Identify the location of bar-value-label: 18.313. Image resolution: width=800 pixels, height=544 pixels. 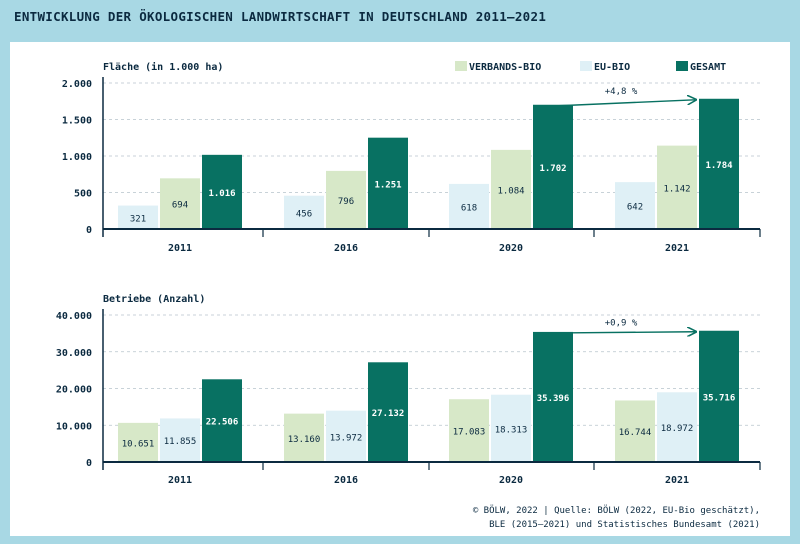
(511, 430).